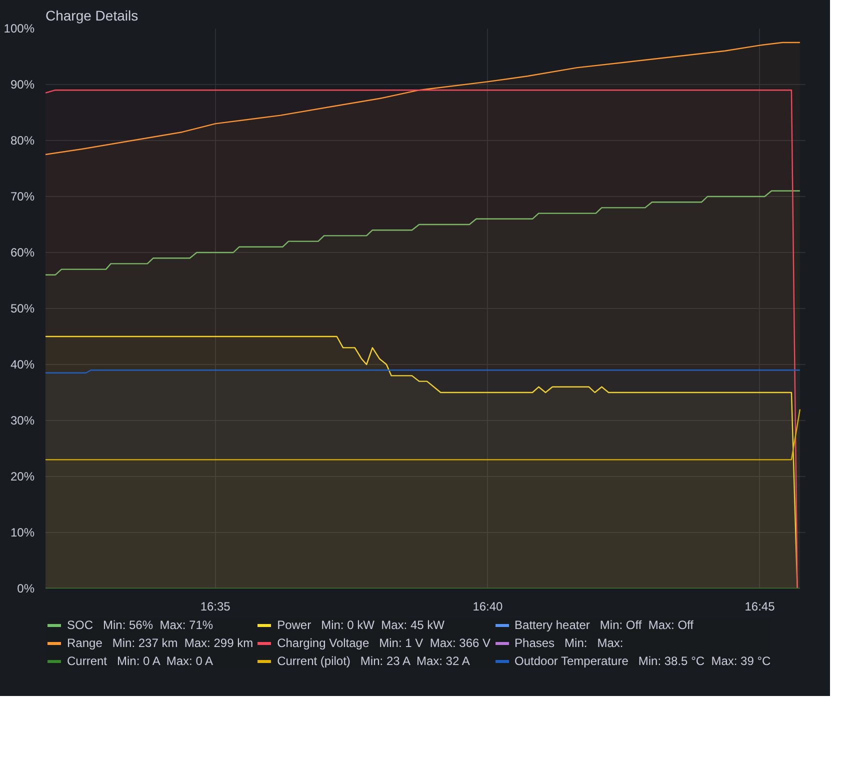  What do you see at coordinates (604, 625) in the screenshot?
I see `legend-label: Battery heater Min: Off Max: Off` at bounding box center [604, 625].